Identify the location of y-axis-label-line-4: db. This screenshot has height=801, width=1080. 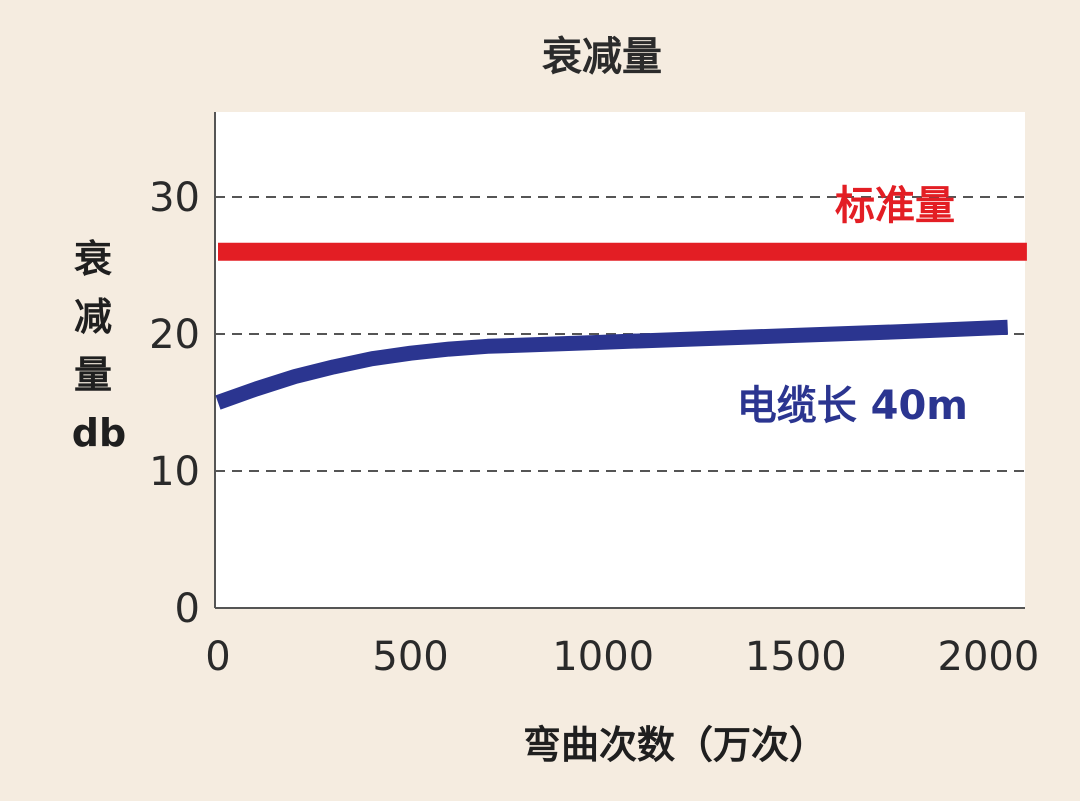
(99, 433).